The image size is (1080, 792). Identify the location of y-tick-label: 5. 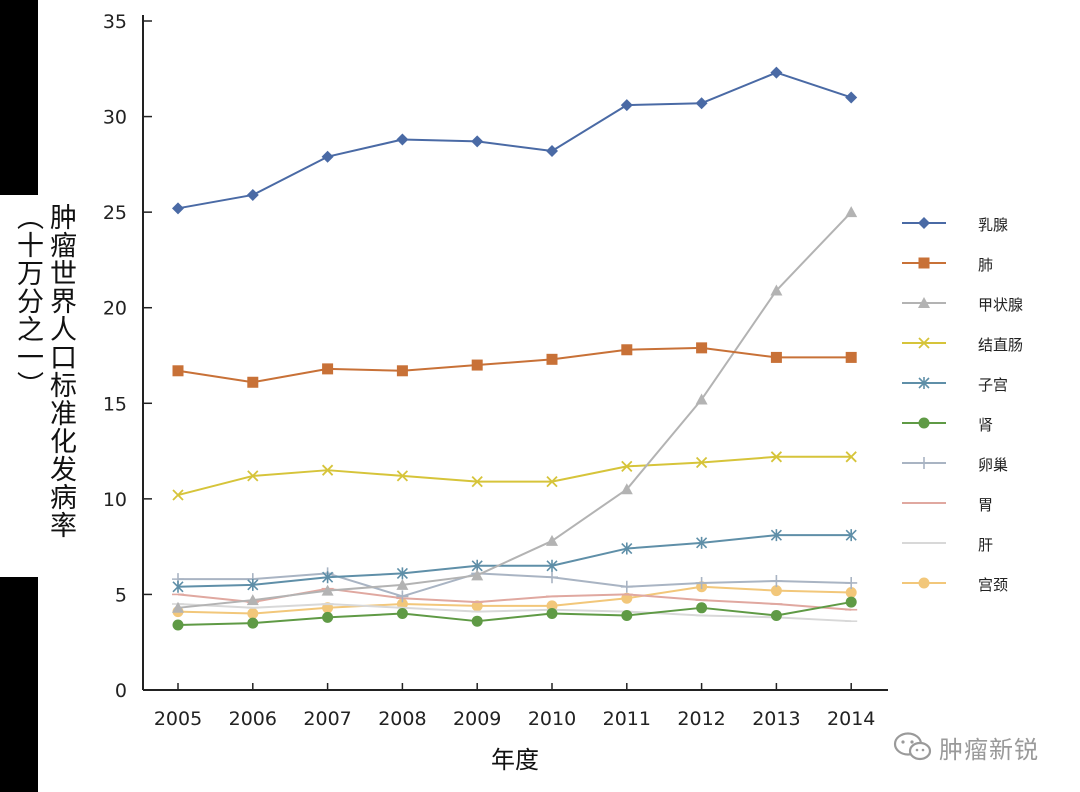
(121, 595).